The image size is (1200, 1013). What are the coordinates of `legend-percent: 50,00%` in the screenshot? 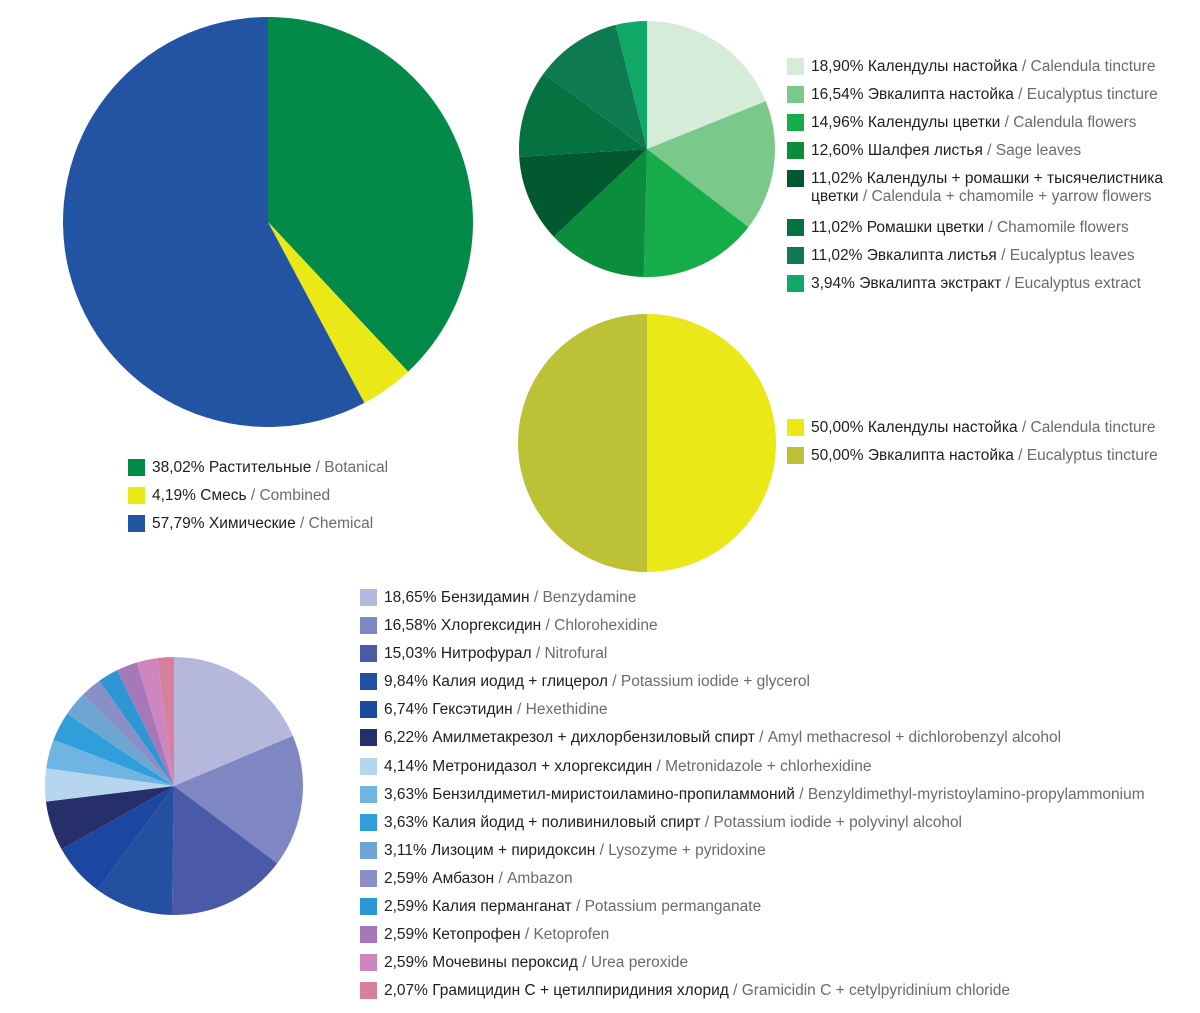 It's located at (837, 455).